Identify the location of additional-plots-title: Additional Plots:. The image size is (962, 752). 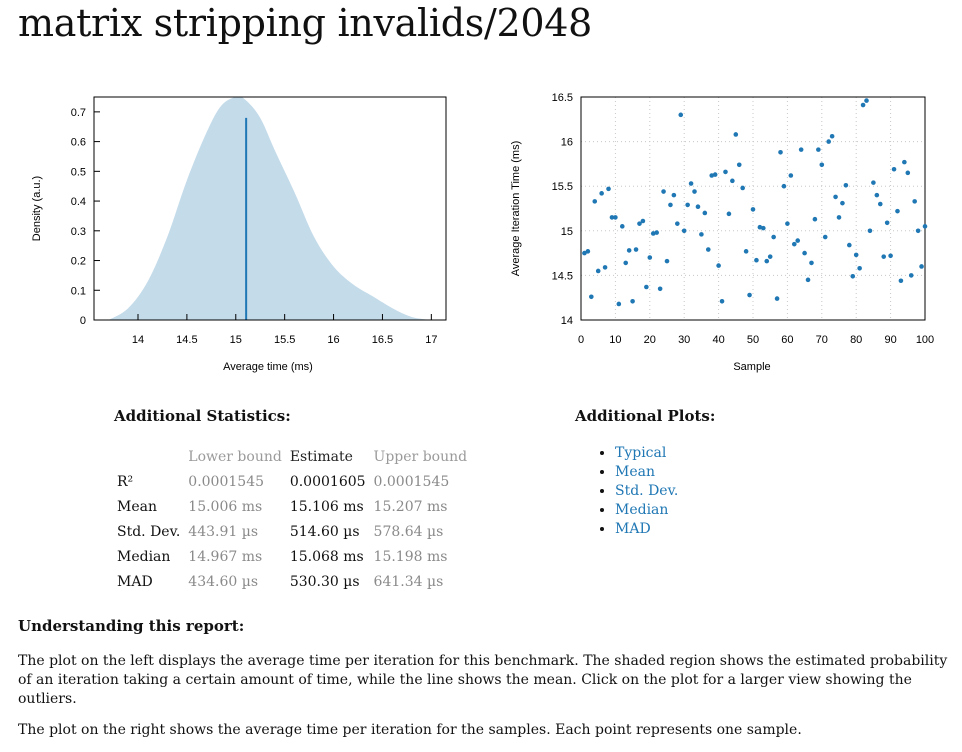
(645, 416).